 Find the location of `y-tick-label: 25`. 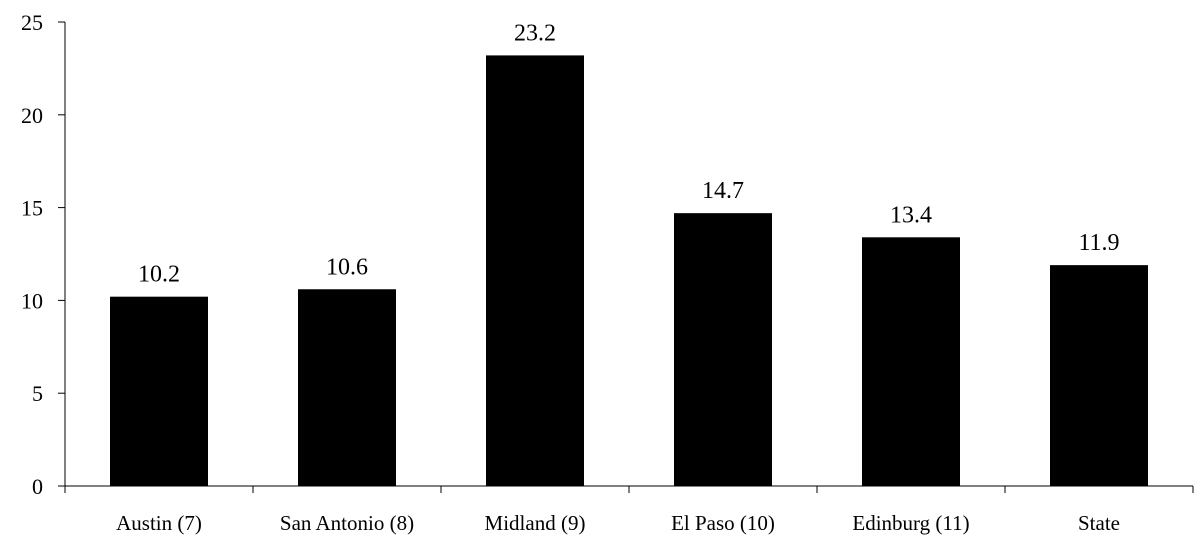

y-tick-label: 25 is located at coordinates (32, 22).